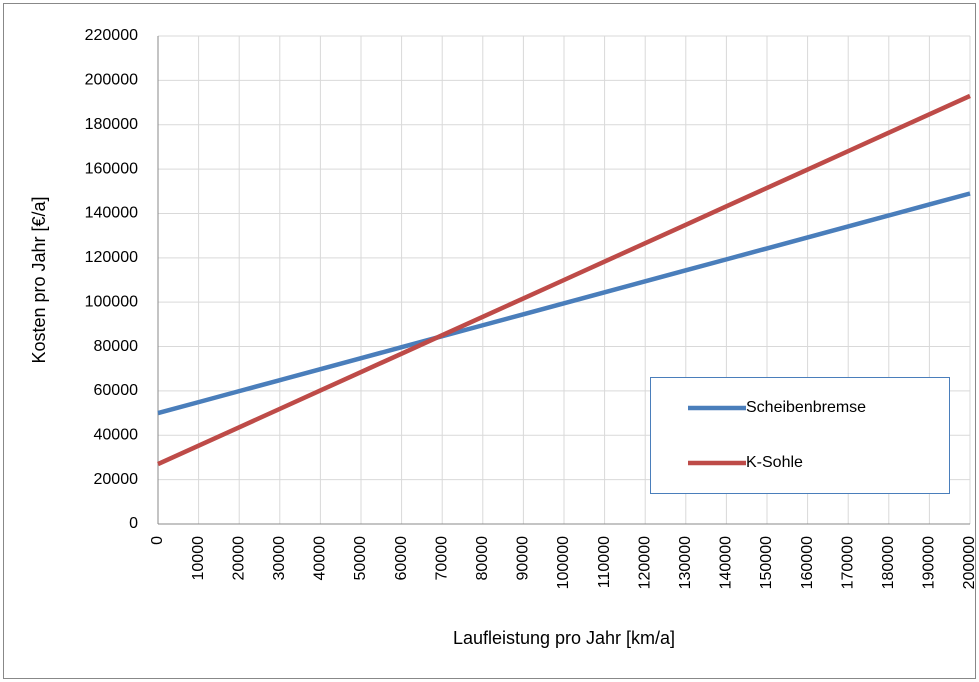 The image size is (979, 682). I want to click on y-tick-label: 0, so click(133, 523).